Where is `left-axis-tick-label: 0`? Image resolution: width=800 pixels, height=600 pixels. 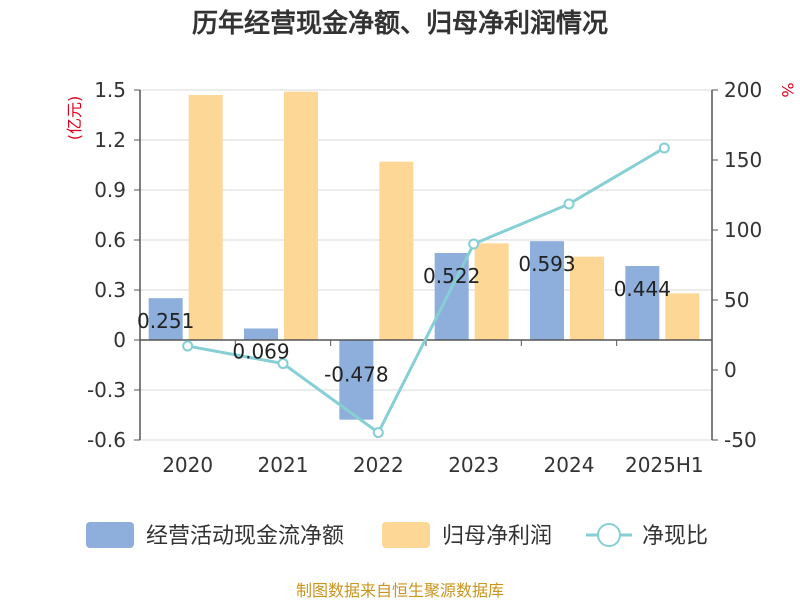
left-axis-tick-label: 0 is located at coordinates (119, 340).